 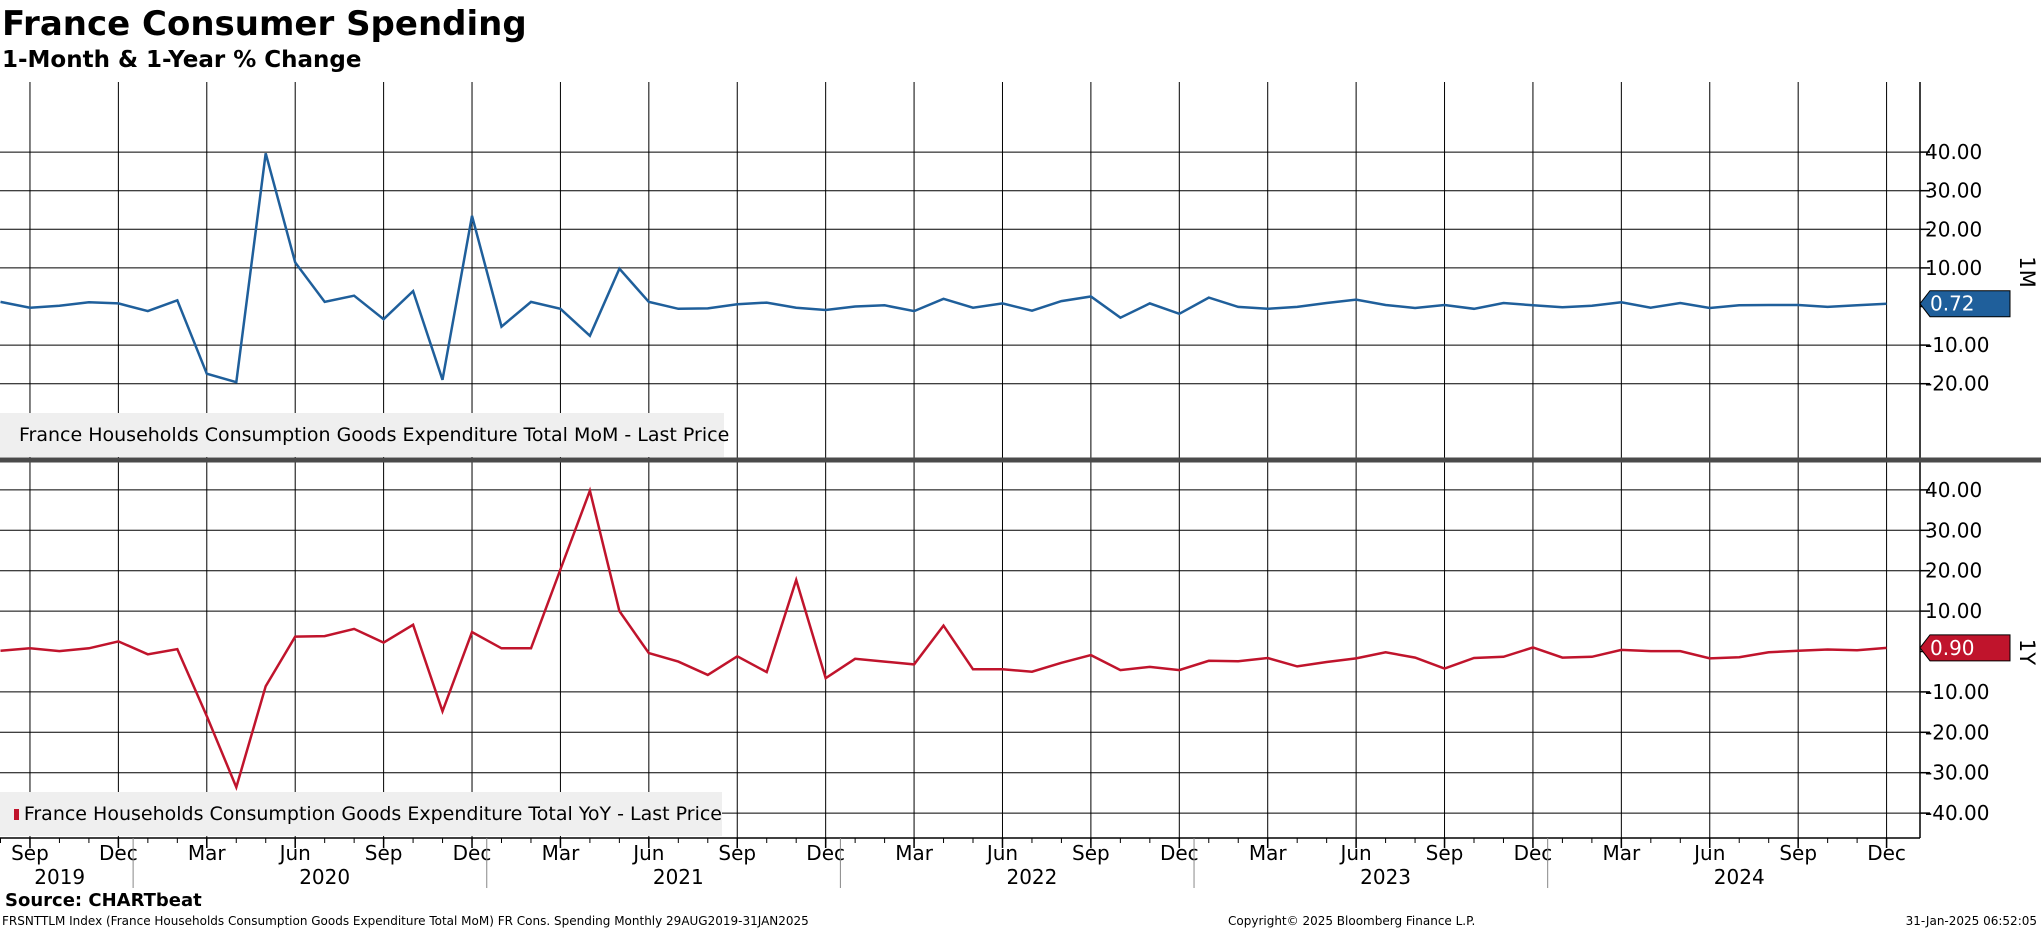 What do you see at coordinates (1953, 571) in the screenshot?
I see `ytick-label-yoy-2: 20.00` at bounding box center [1953, 571].